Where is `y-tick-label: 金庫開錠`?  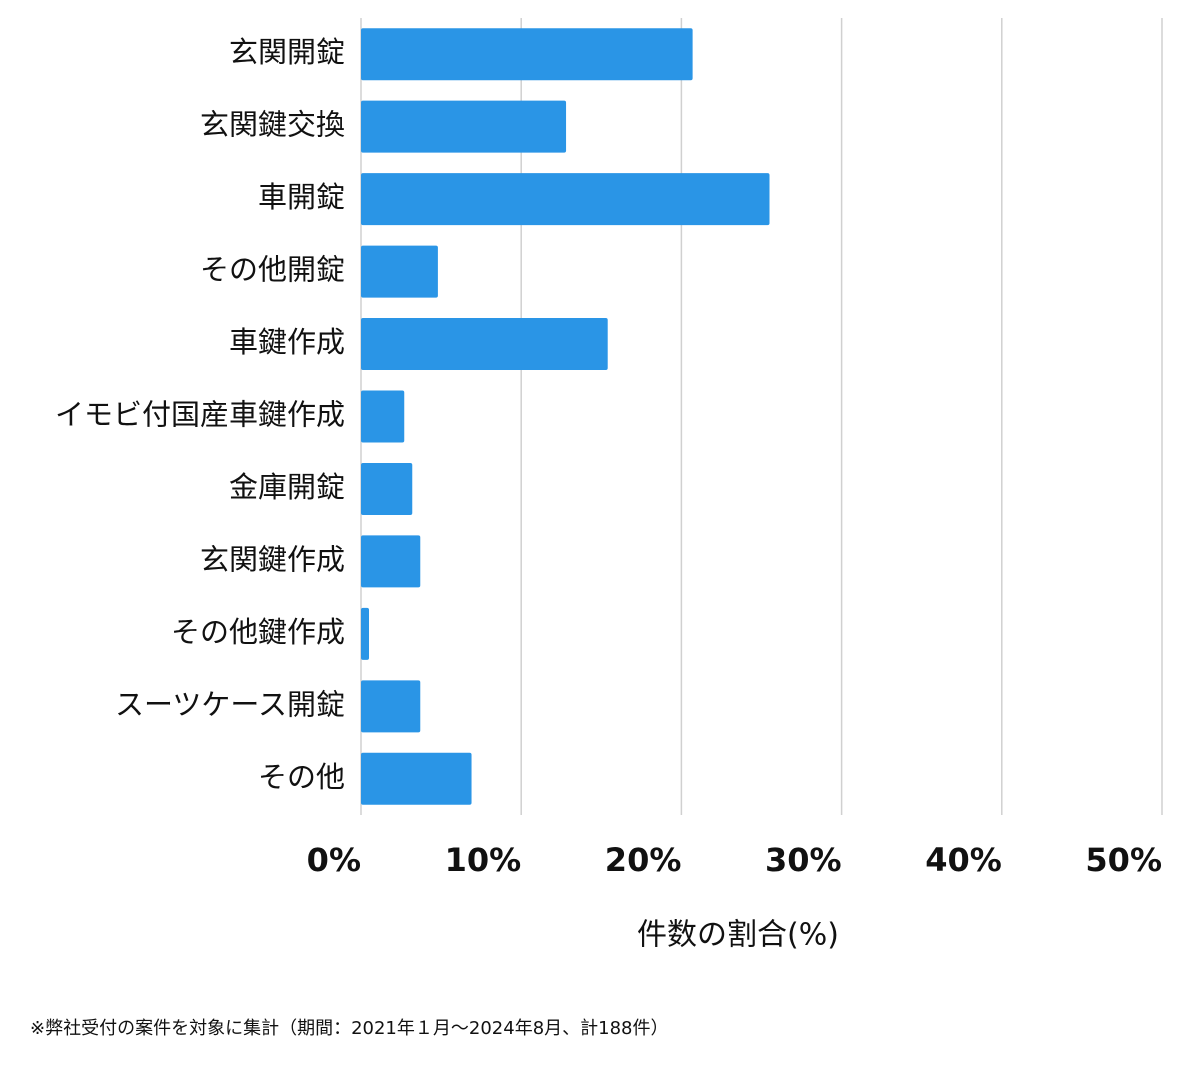
y-tick-label: 金庫開錠 is located at coordinates (287, 487).